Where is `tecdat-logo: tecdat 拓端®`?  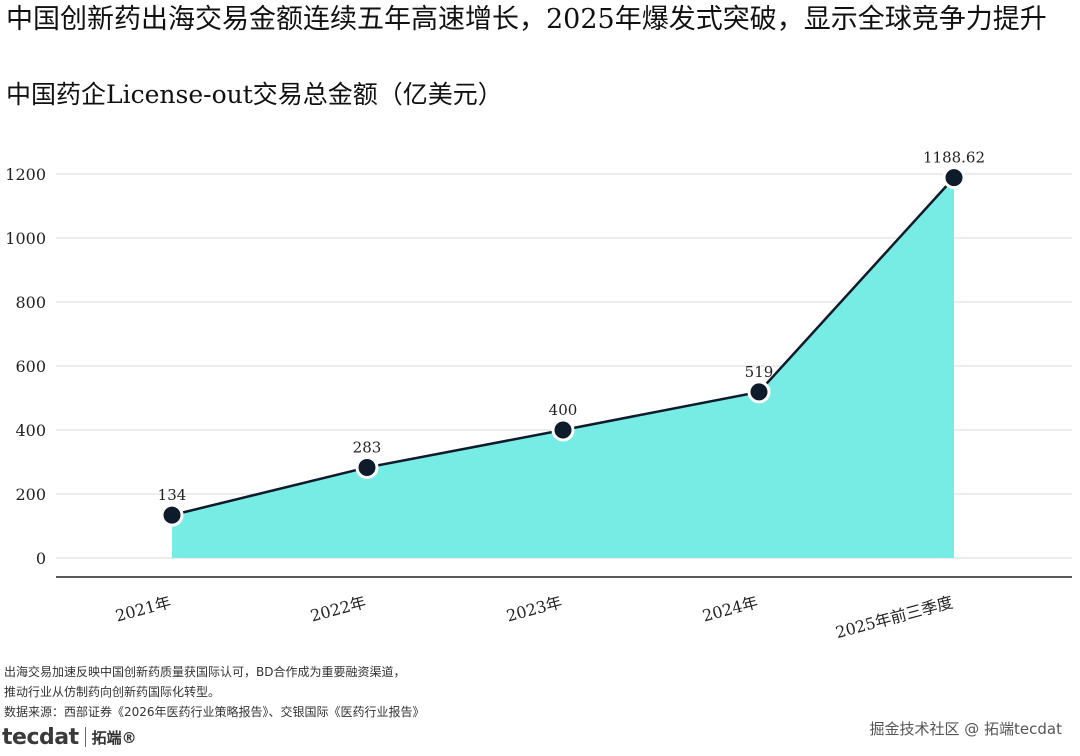
tecdat-logo: tecdat 拓端® is located at coordinates (69, 737).